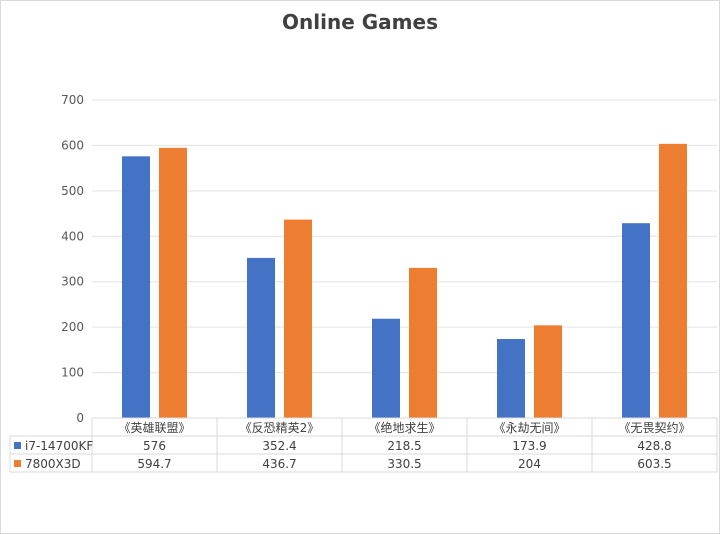 The width and height of the screenshot is (720, 534). I want to click on table-value: 204, so click(529, 464).